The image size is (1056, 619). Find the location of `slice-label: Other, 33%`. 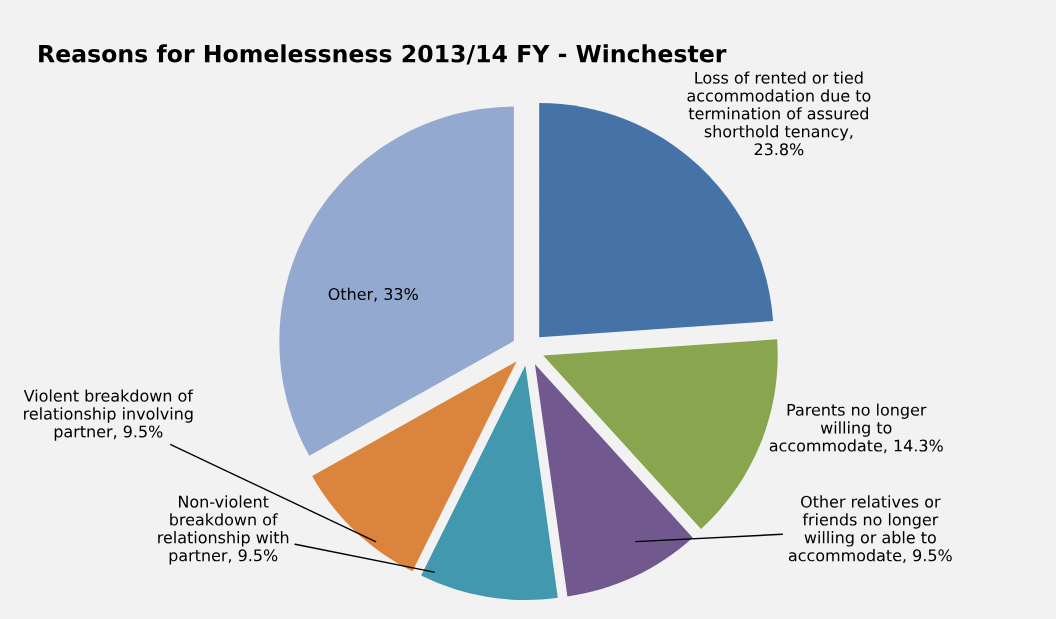

slice-label: Other, 33% is located at coordinates (373, 294).